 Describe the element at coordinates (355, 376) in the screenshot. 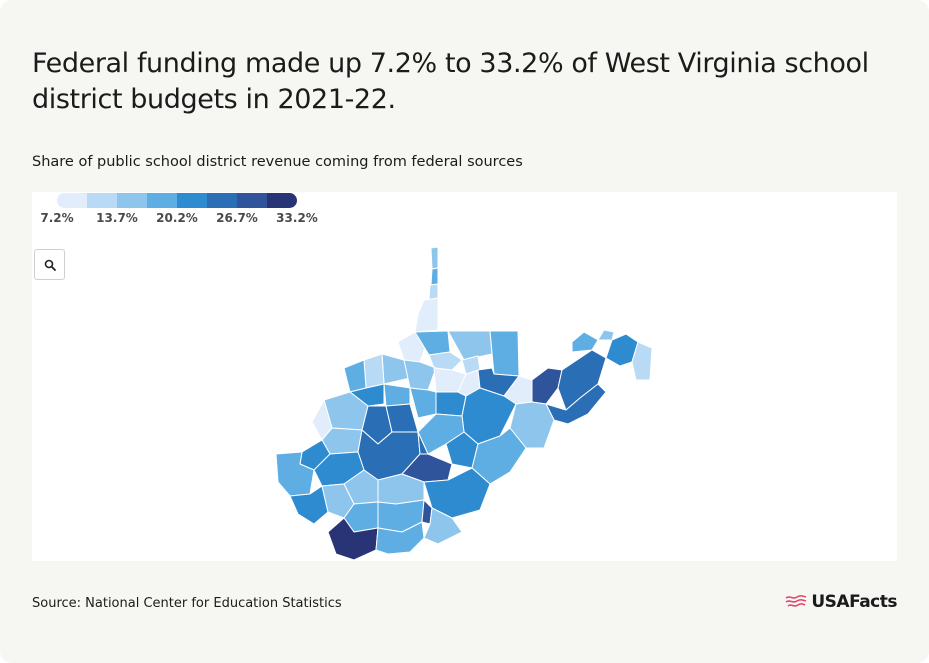

I see `county-wood` at that location.